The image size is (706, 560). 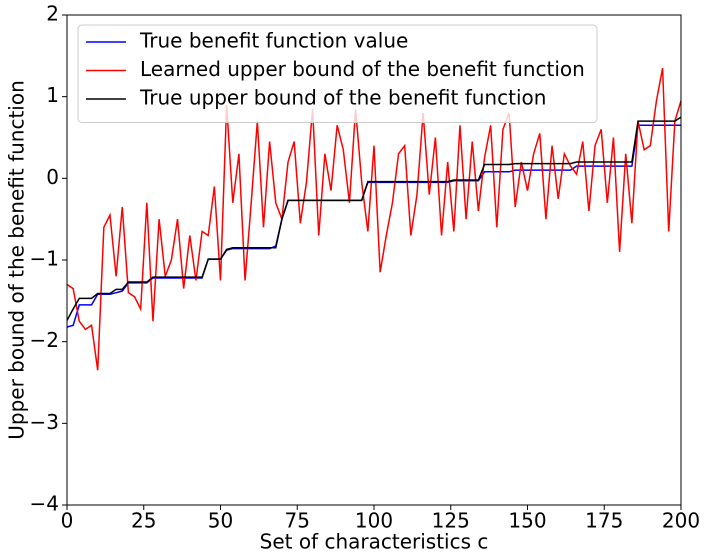 What do you see at coordinates (17, 260) in the screenshot?
I see `y-axis-label: Upper bound of the benefit function` at bounding box center [17, 260].